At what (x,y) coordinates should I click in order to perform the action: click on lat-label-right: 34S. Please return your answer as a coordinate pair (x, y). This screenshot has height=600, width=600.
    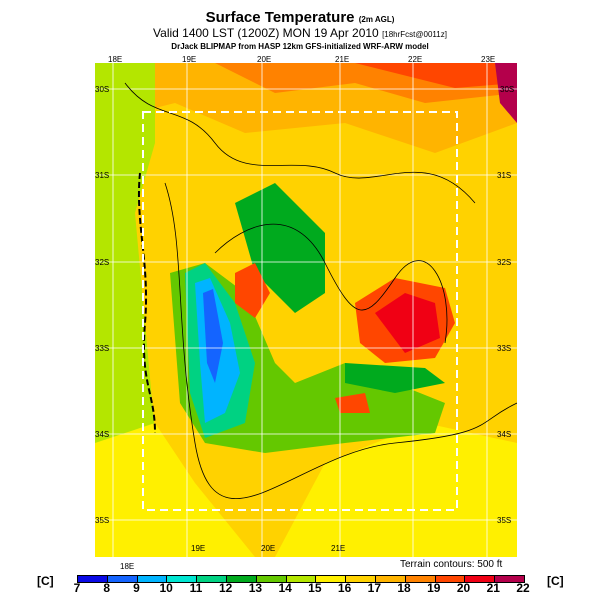
    Looking at the image, I should click on (504, 434).